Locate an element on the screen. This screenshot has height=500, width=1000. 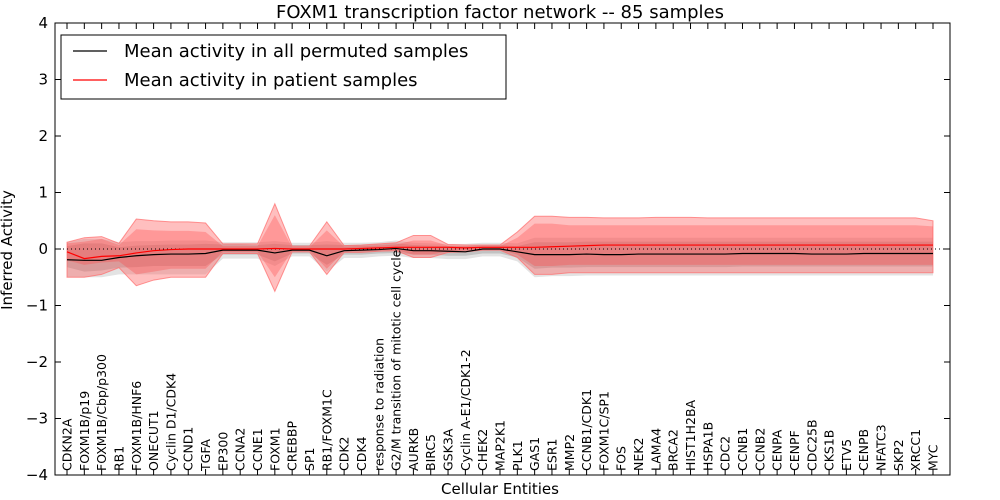
x-tick-label: RB1 is located at coordinates (118, 458).